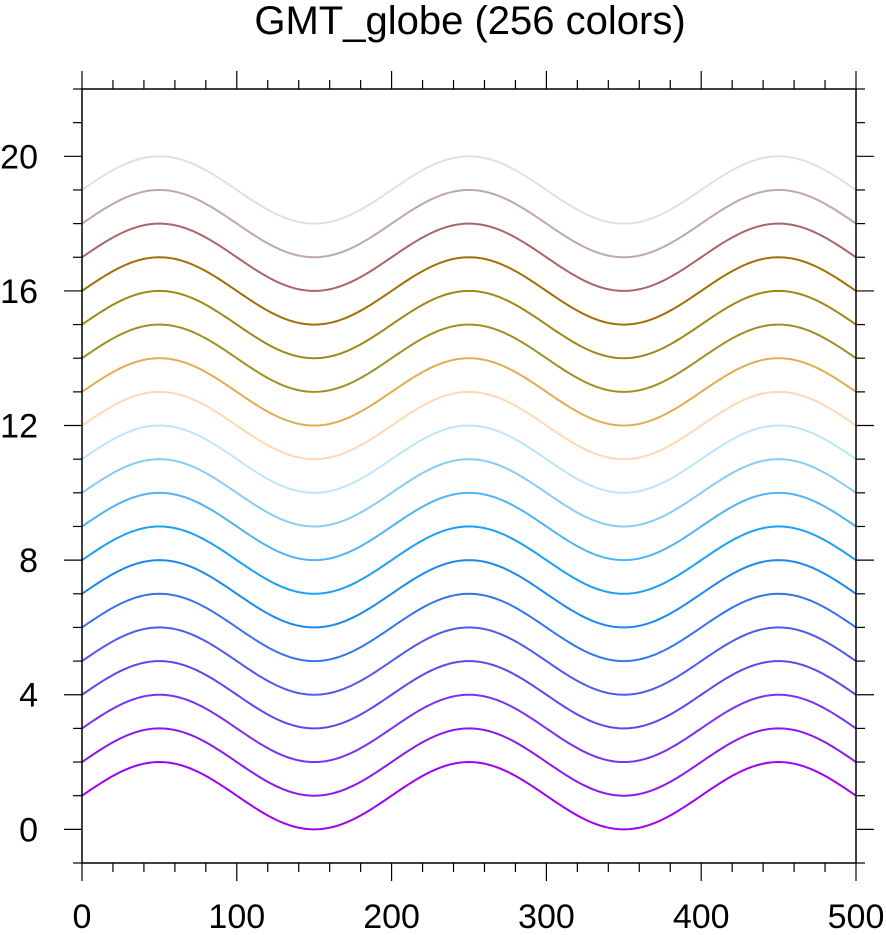  What do you see at coordinates (391, 916) in the screenshot?
I see `x-tick-label: 200` at bounding box center [391, 916].